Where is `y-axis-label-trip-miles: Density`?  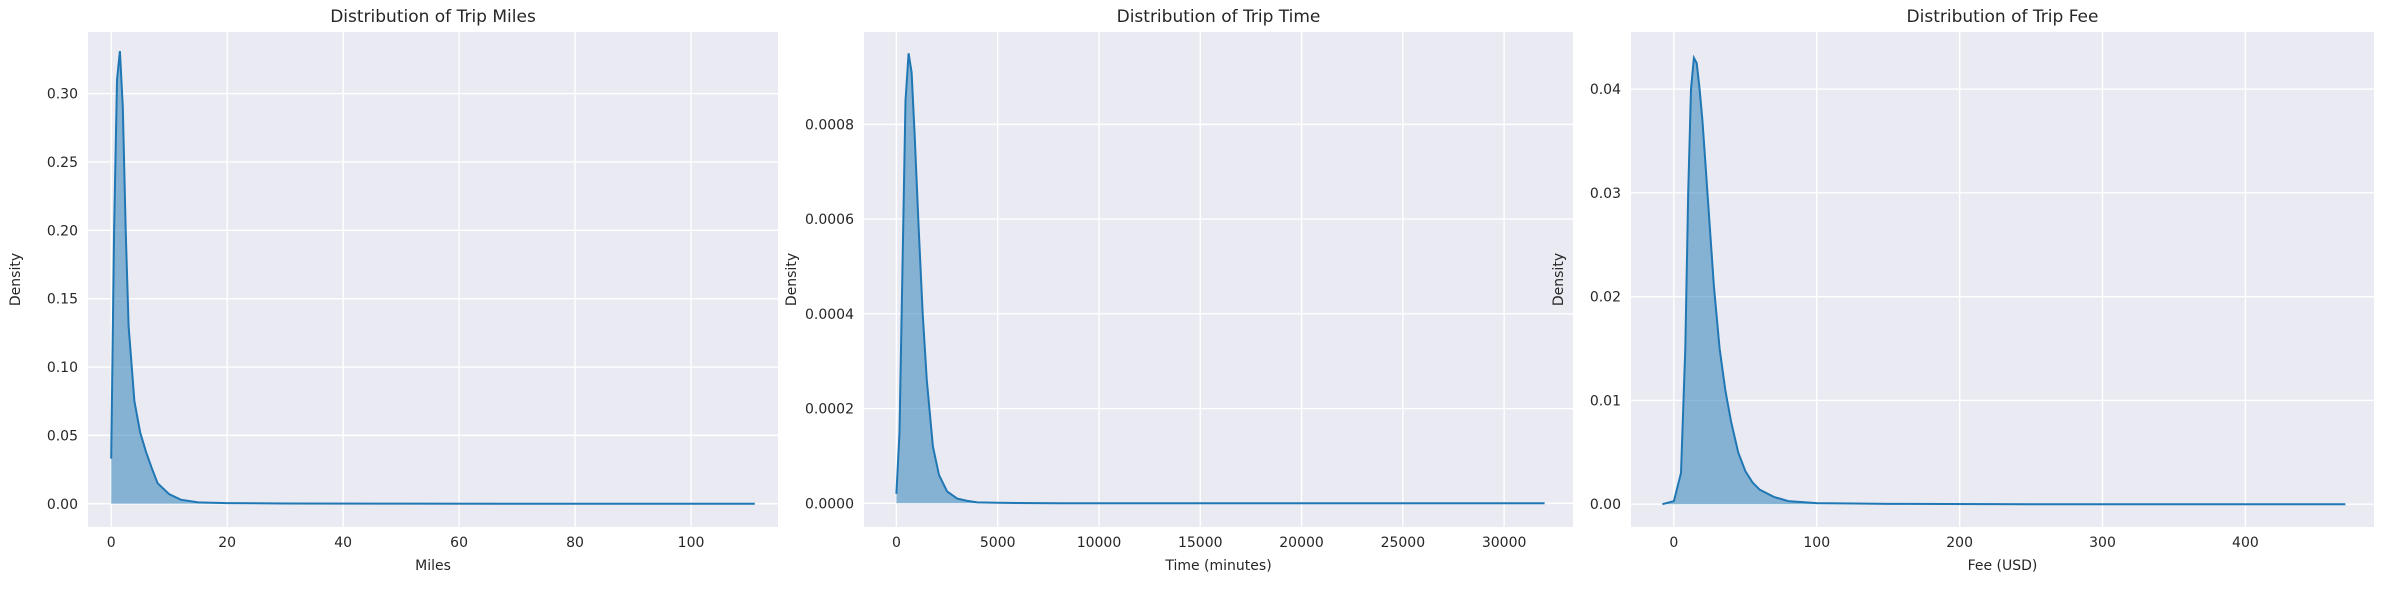 y-axis-label-trip-miles: Density is located at coordinates (16, 279).